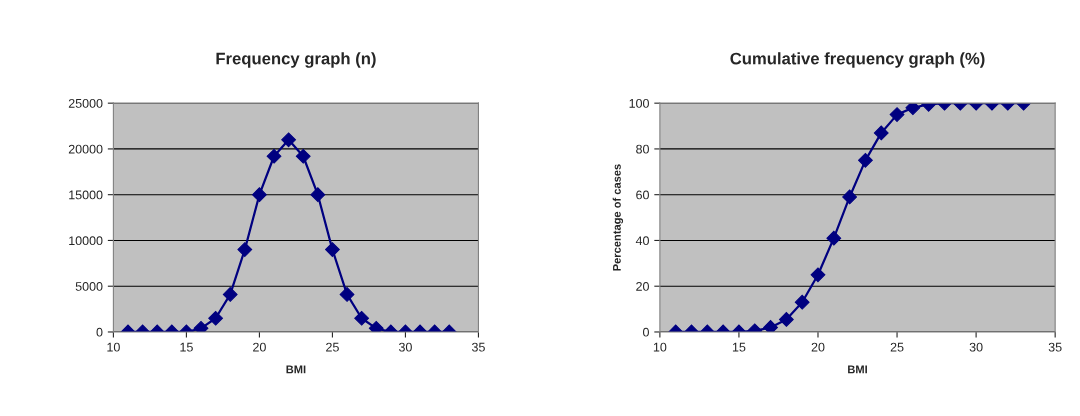  Describe the element at coordinates (296, 60) in the screenshot. I see `chart-title: Frequency graph (n)` at that location.